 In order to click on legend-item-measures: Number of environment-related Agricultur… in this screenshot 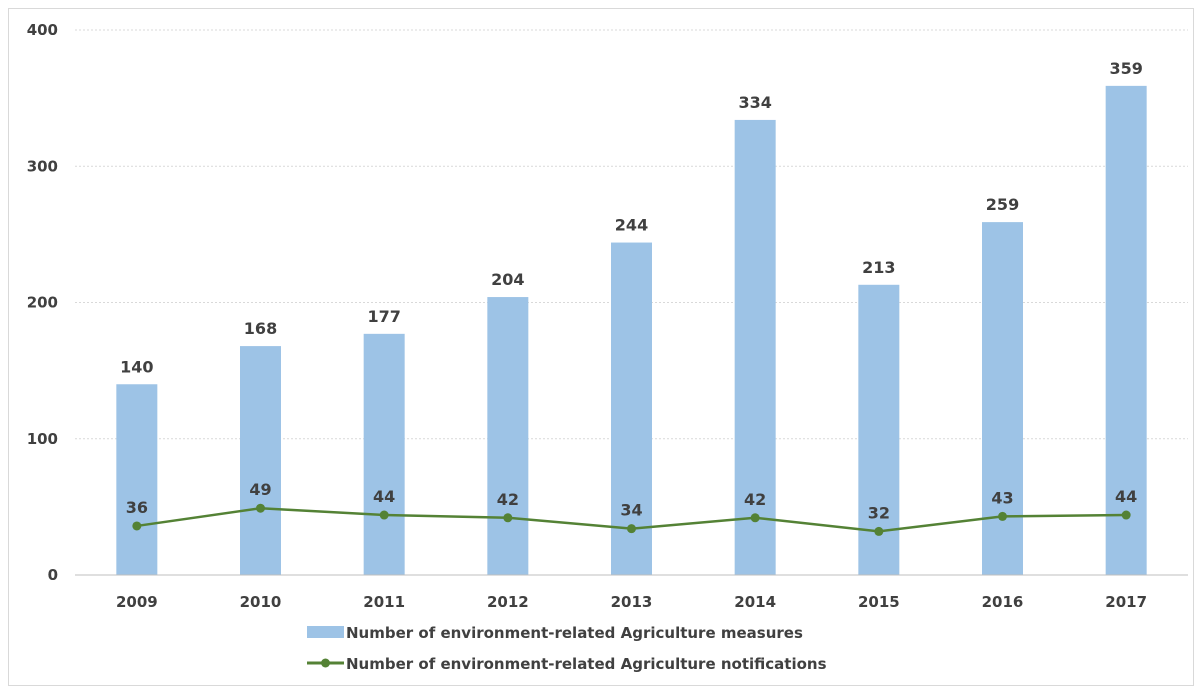, I will do `click(555, 633)`.